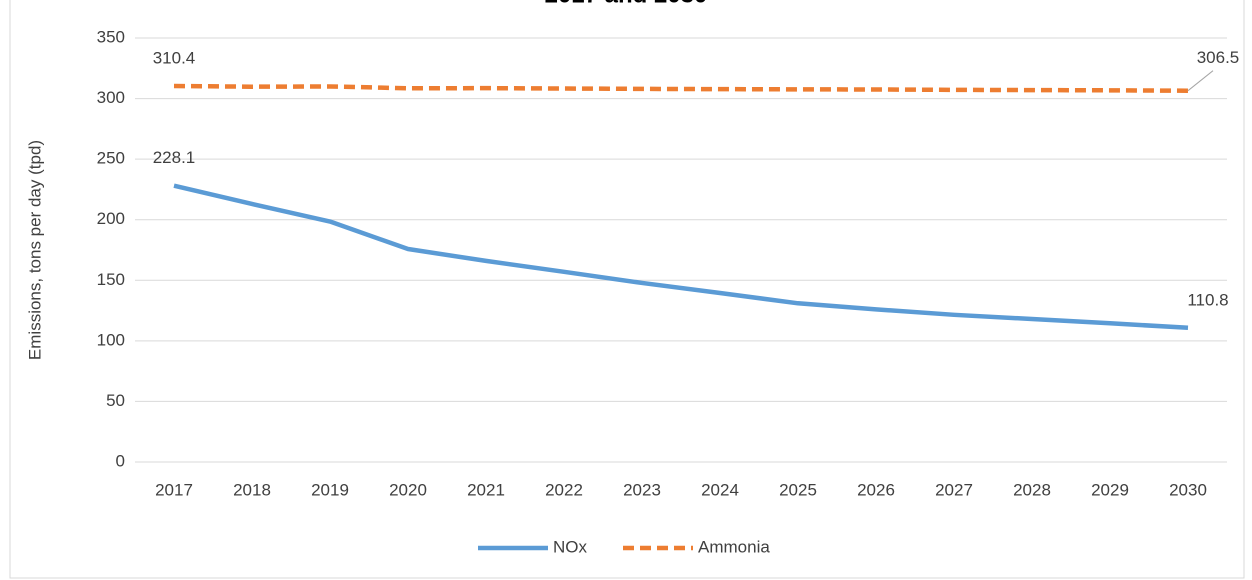 The height and width of the screenshot is (580, 1252). What do you see at coordinates (111, 279) in the screenshot?
I see `y-tick-label: 150` at bounding box center [111, 279].